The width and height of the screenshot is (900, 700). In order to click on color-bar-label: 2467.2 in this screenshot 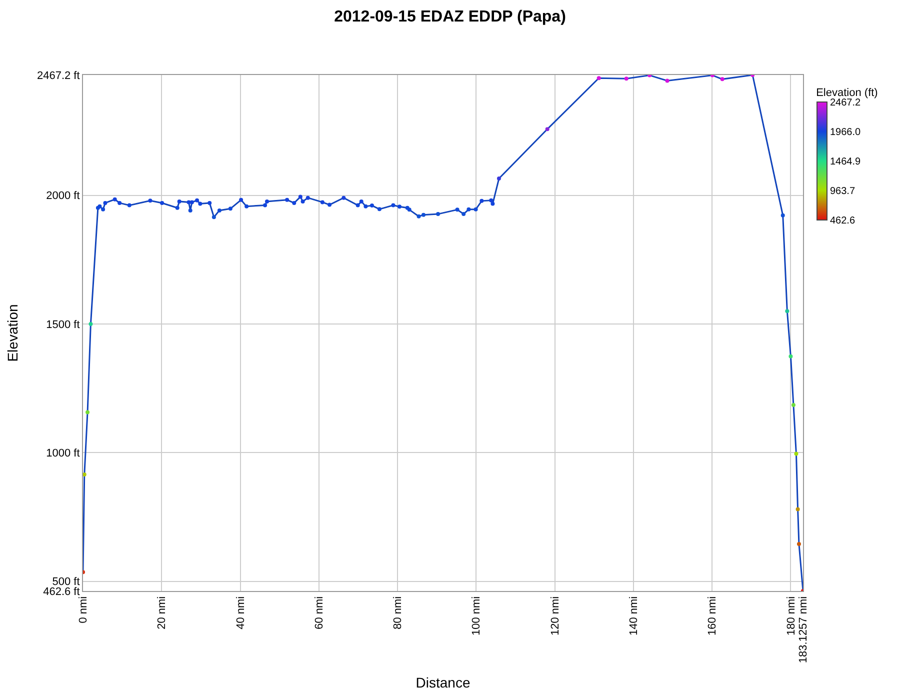, I will do `click(846, 103)`.